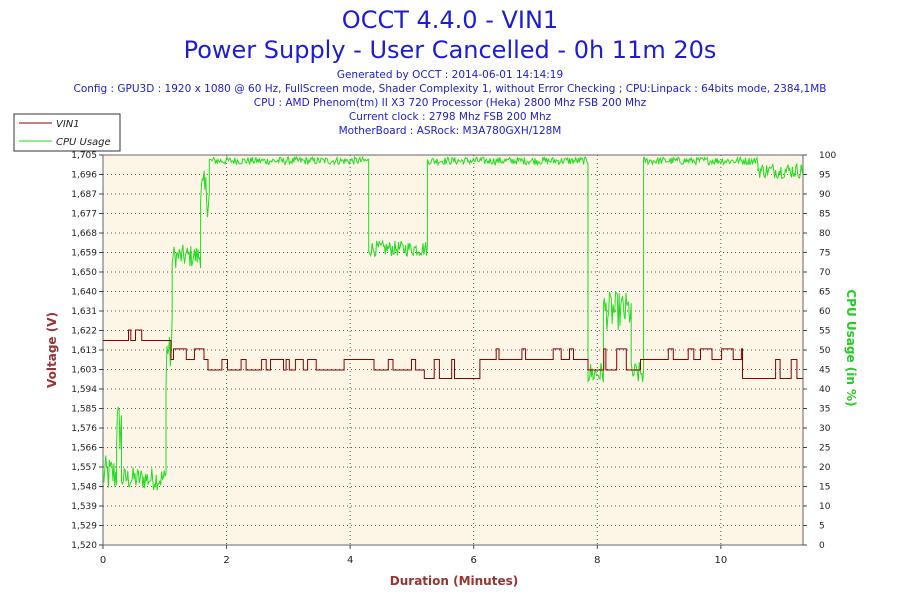 The height and width of the screenshot is (600, 900). I want to click on y2-tick-label: 30, so click(825, 429).